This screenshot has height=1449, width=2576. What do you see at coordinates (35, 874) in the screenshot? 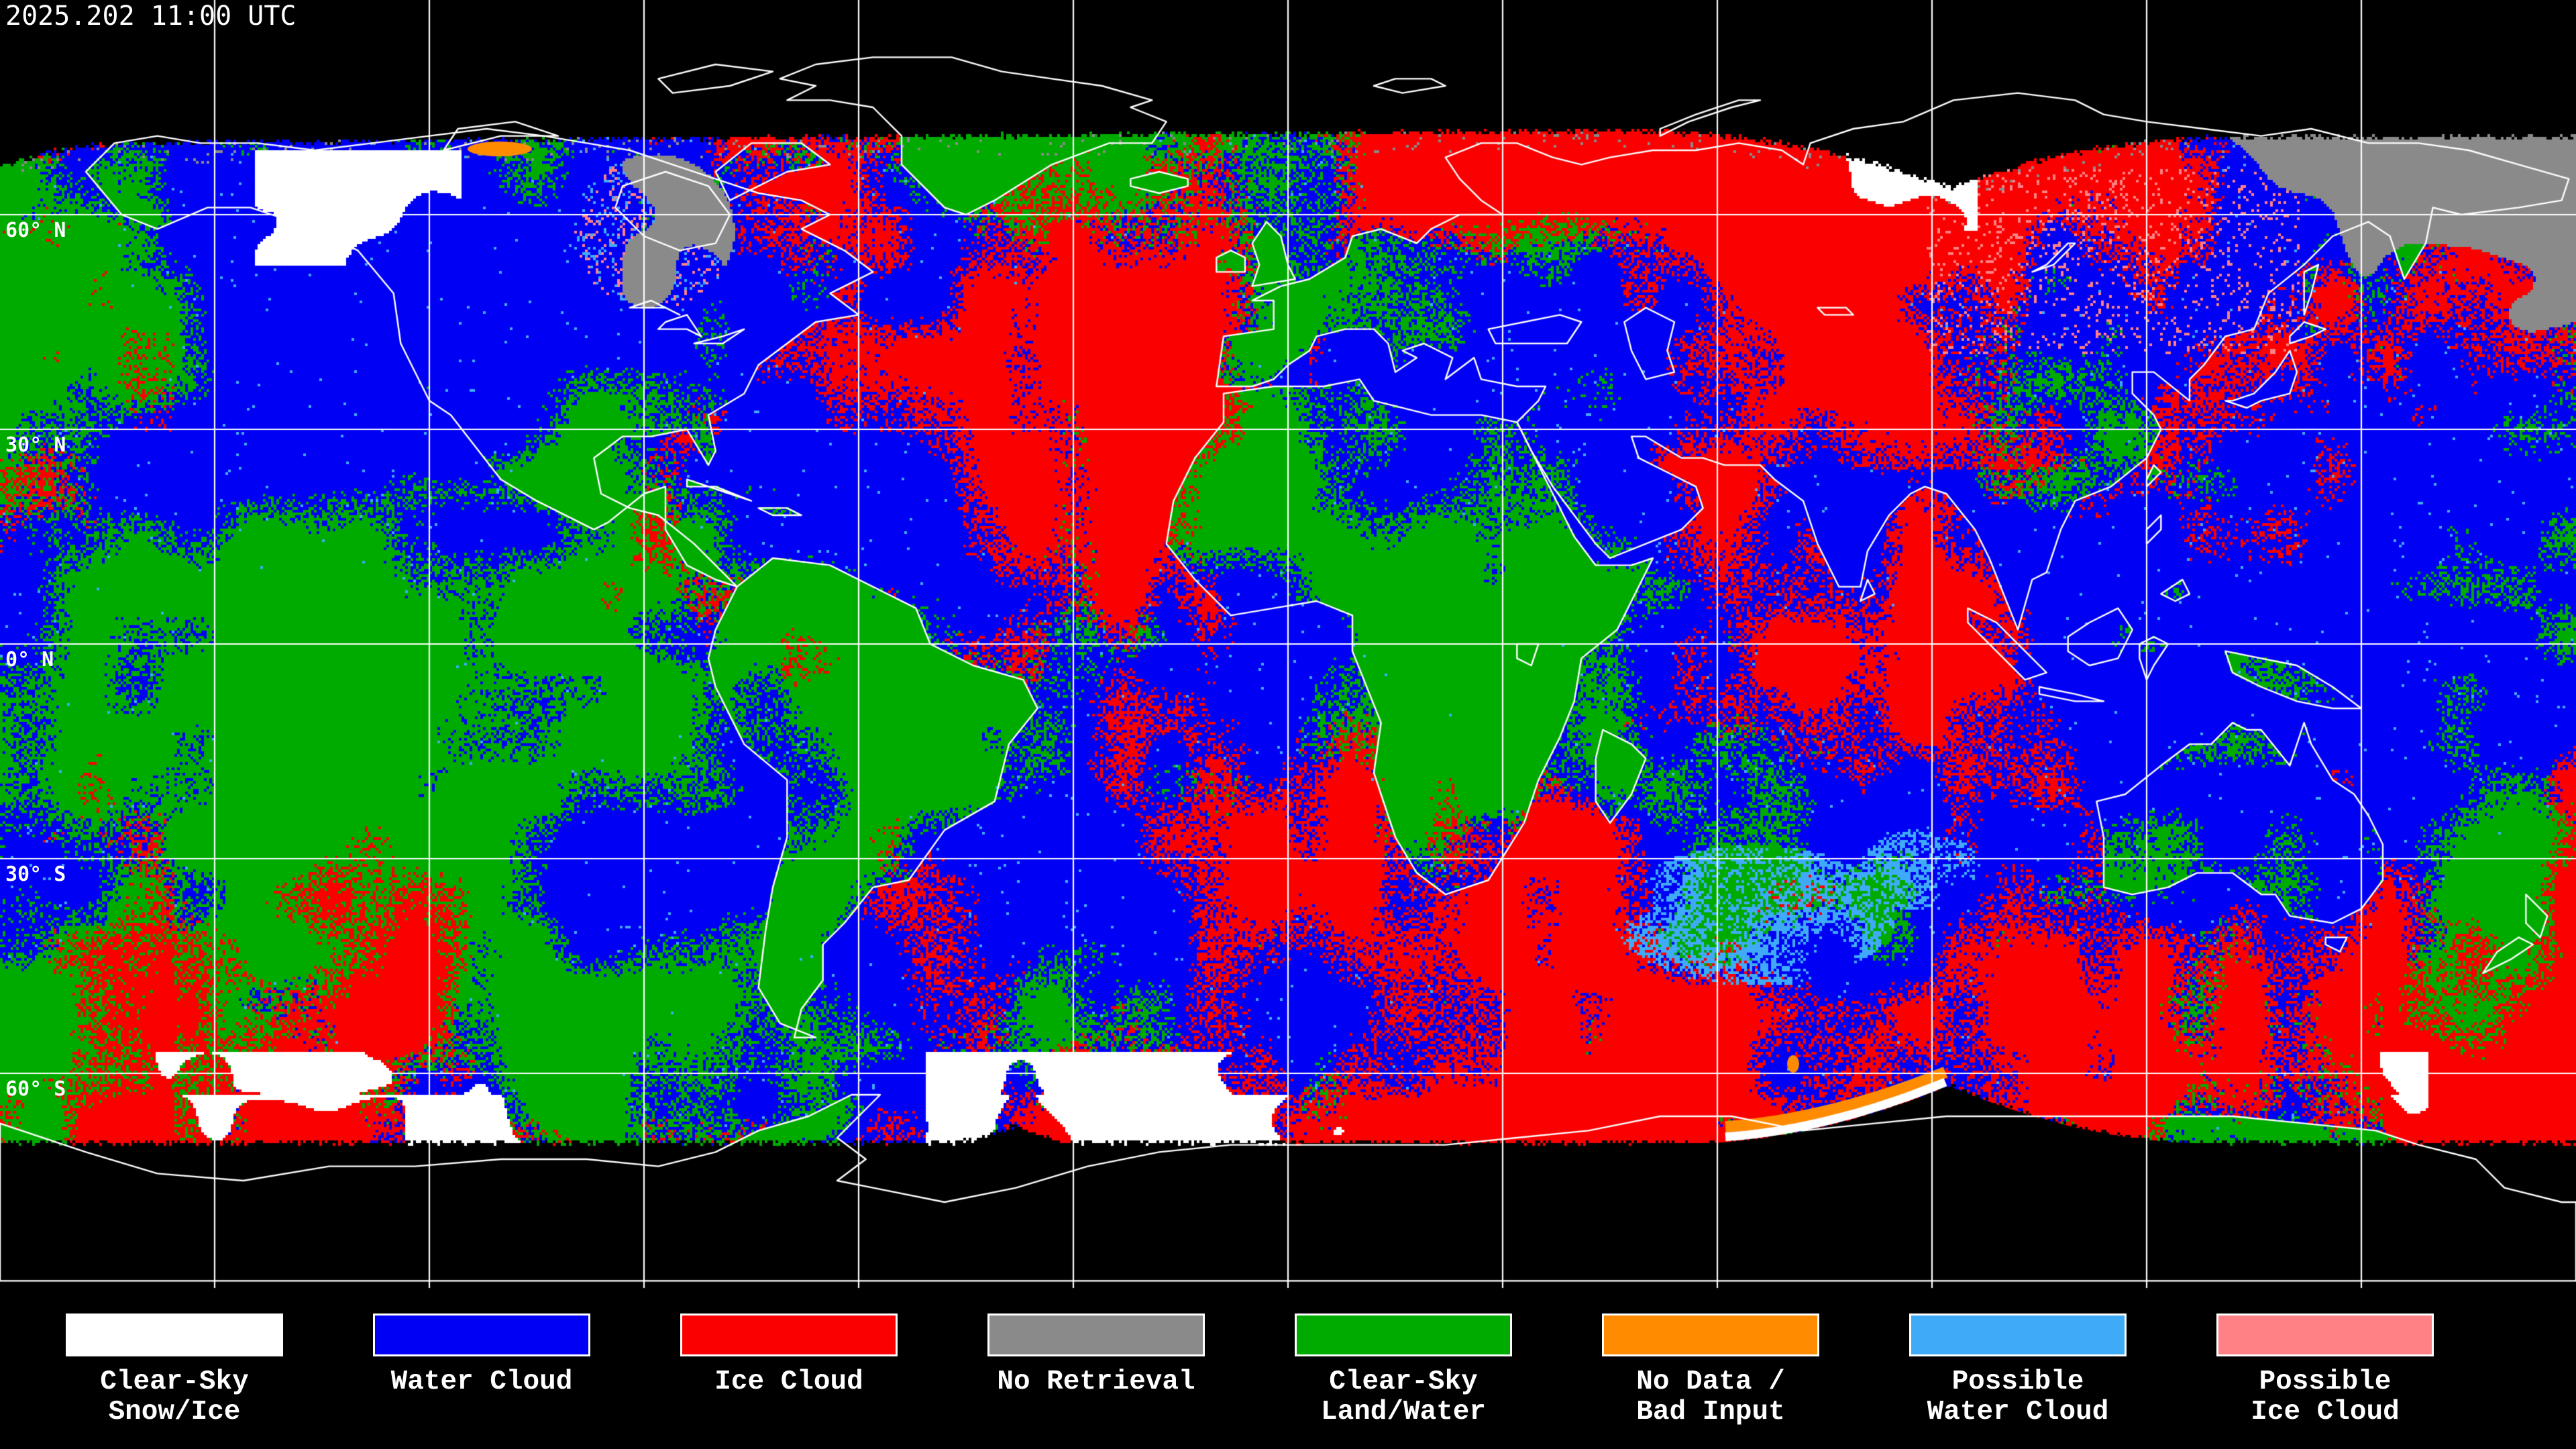
I see `latitude-label: 30° S` at bounding box center [35, 874].